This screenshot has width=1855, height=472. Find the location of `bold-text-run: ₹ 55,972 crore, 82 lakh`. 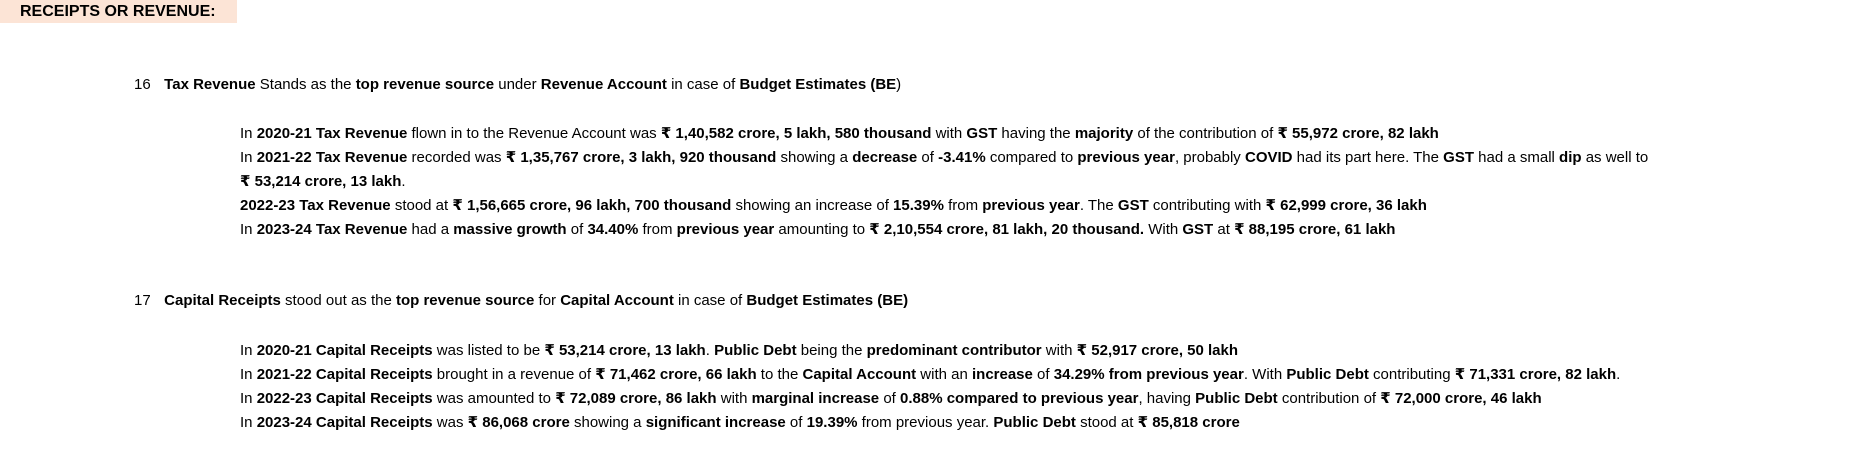

bold-text-run: ₹ 55,972 crore, 82 lakh is located at coordinates (1358, 133).